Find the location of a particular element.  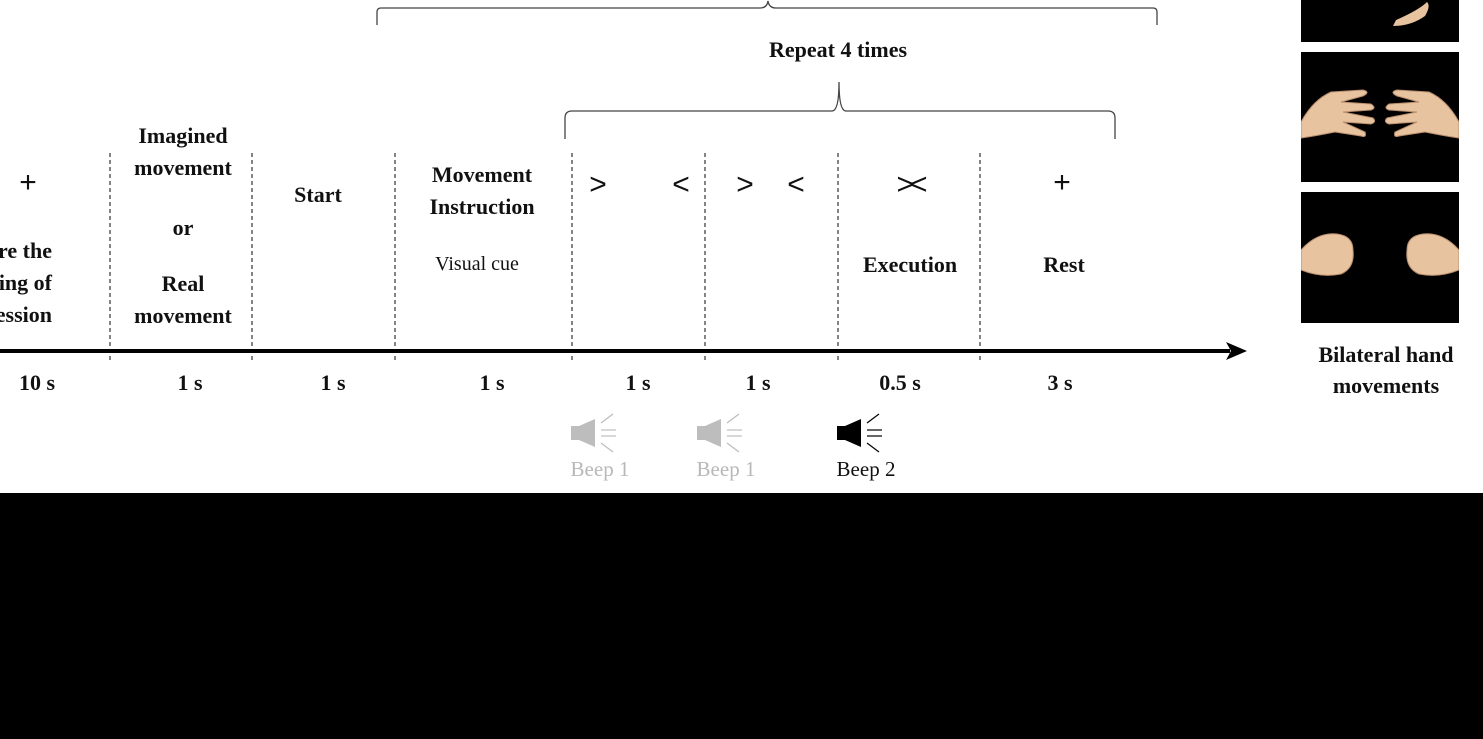

phase-text-line: Imagined is located at coordinates (183, 135).